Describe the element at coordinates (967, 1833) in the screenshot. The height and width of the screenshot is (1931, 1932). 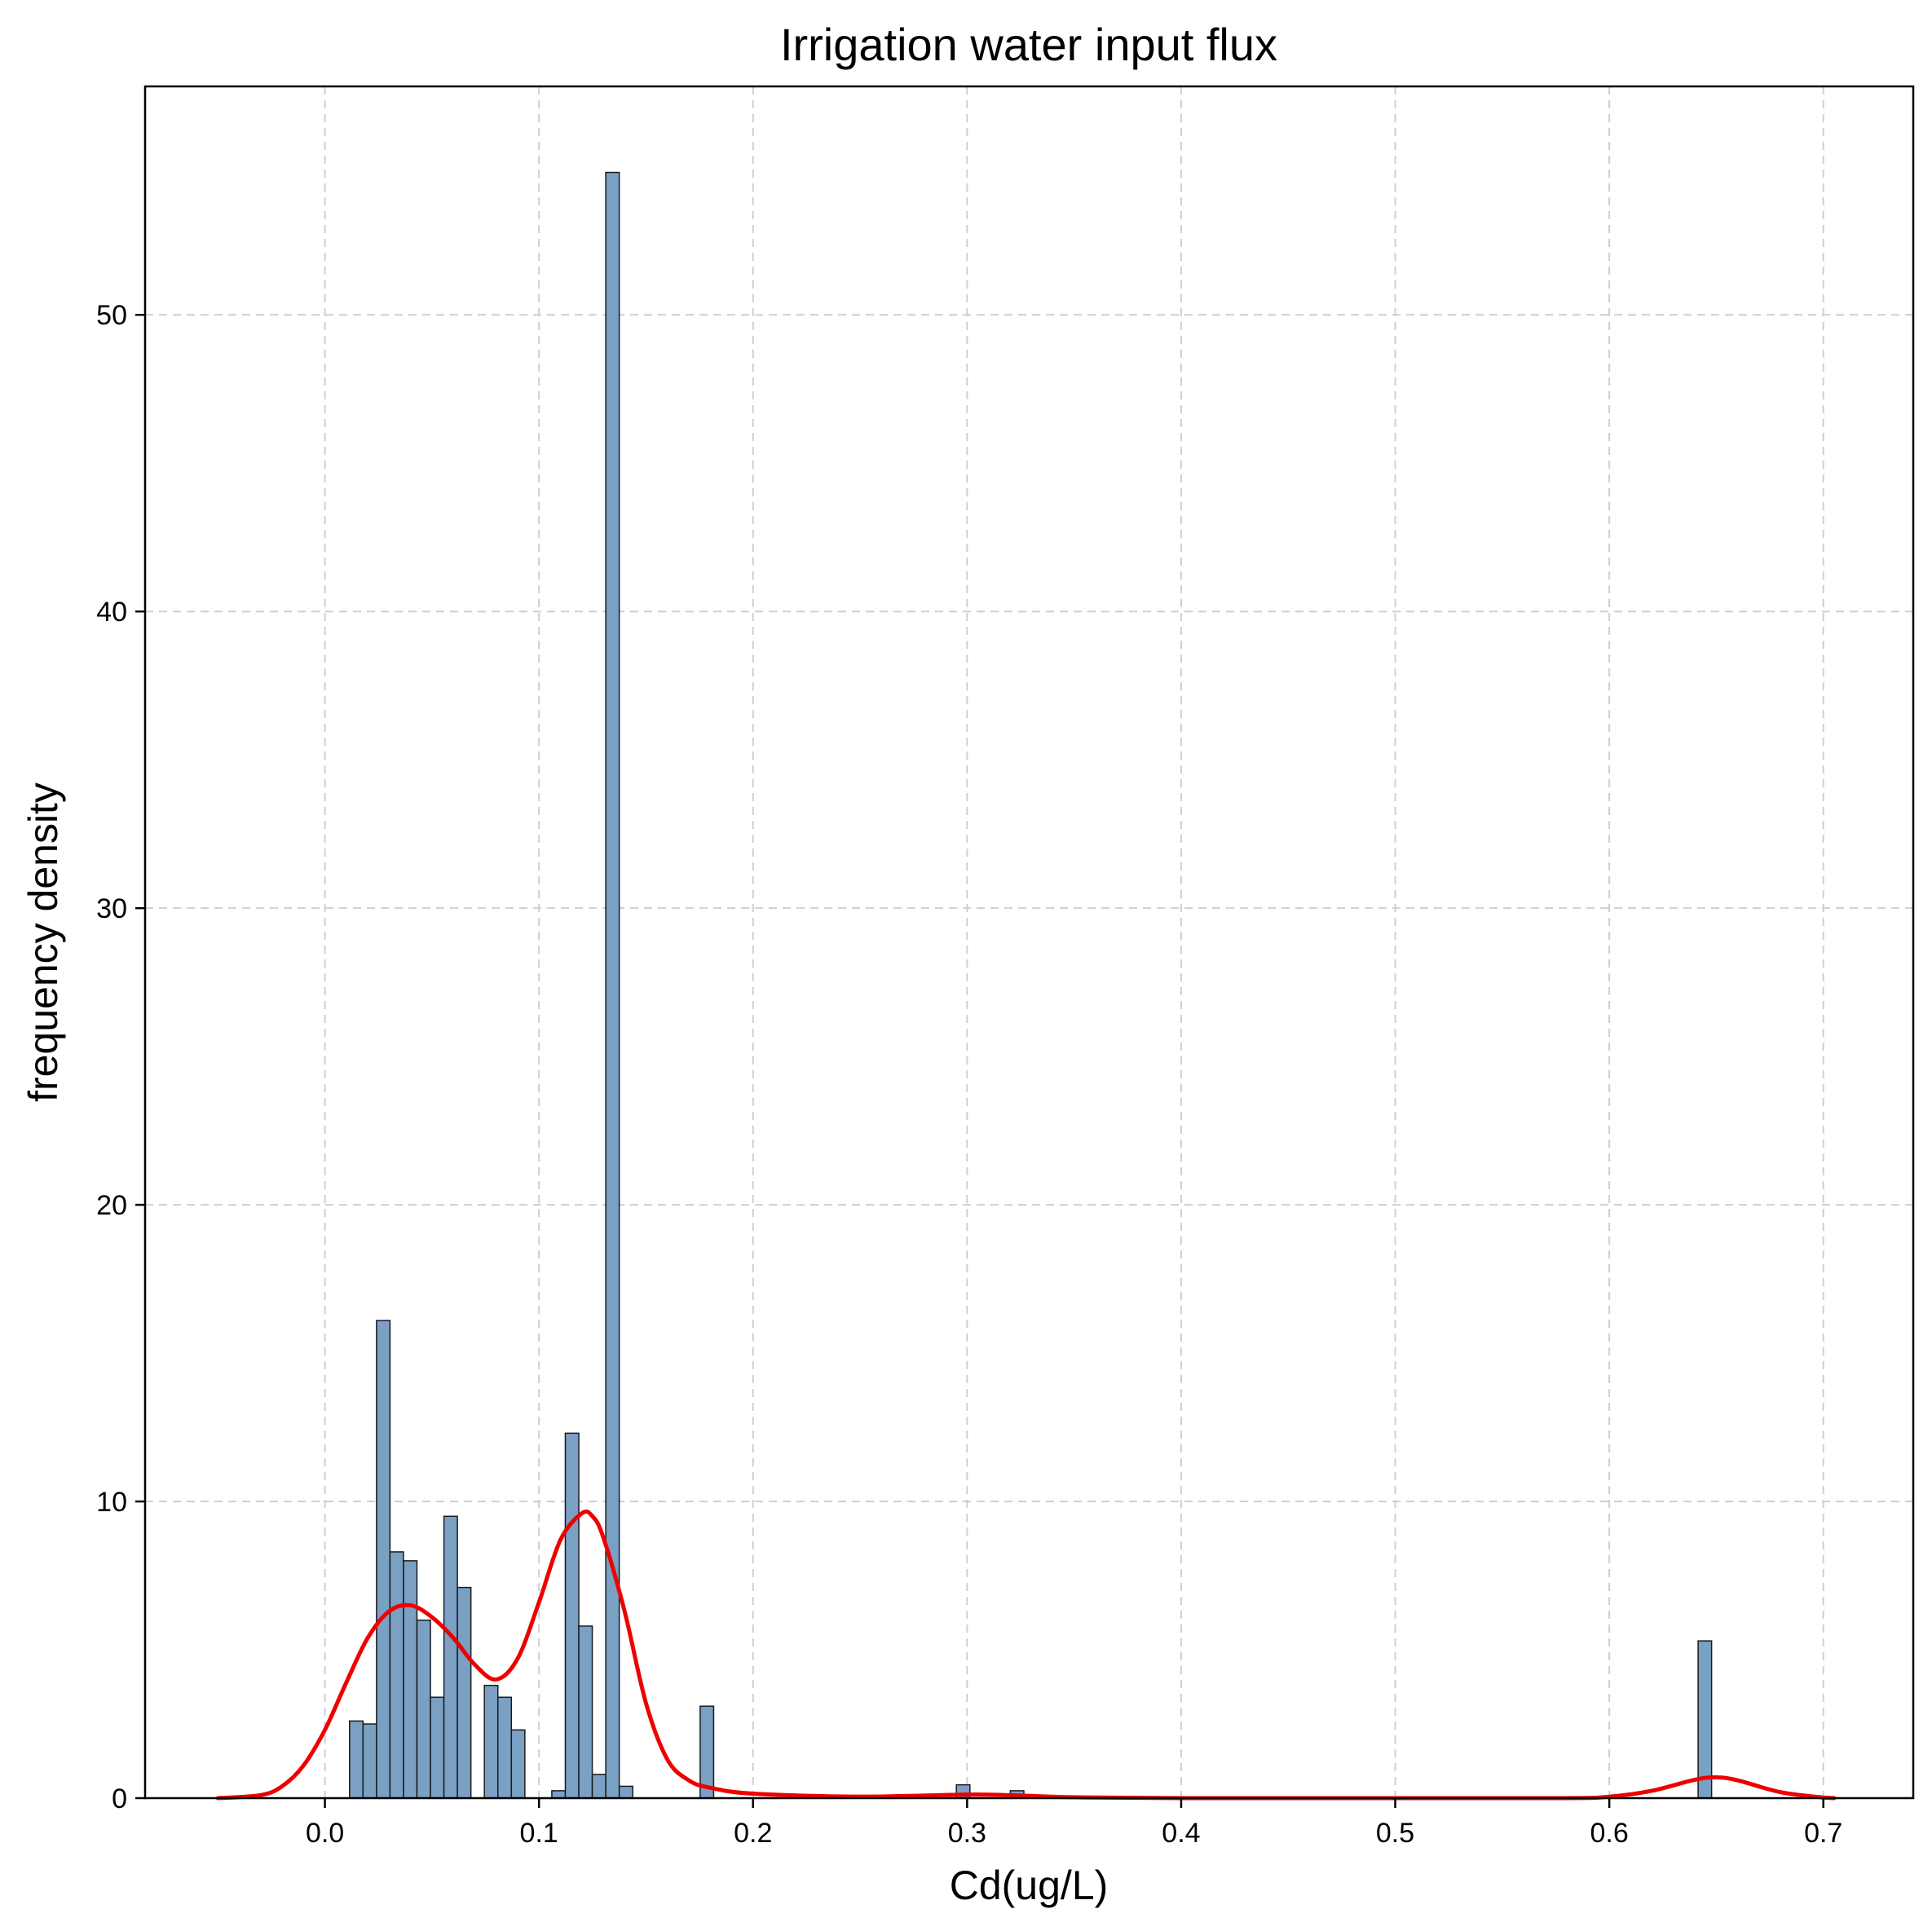
I see `x-tick-label: 0.3` at that location.